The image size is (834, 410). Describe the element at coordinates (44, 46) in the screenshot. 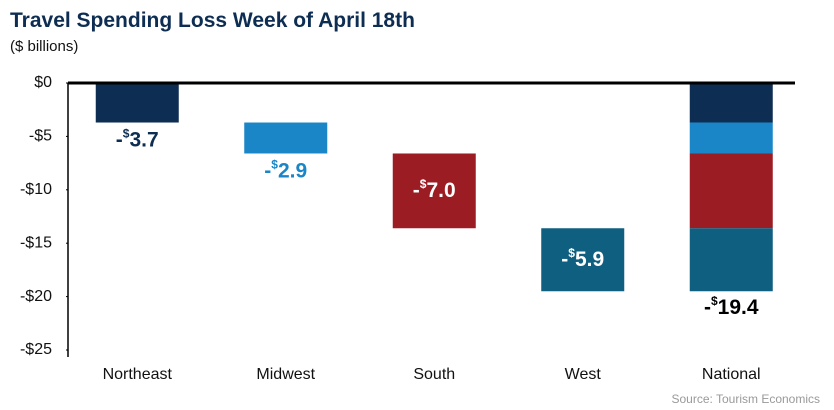

I see `chart-subtitle: ($ billions)` at that location.